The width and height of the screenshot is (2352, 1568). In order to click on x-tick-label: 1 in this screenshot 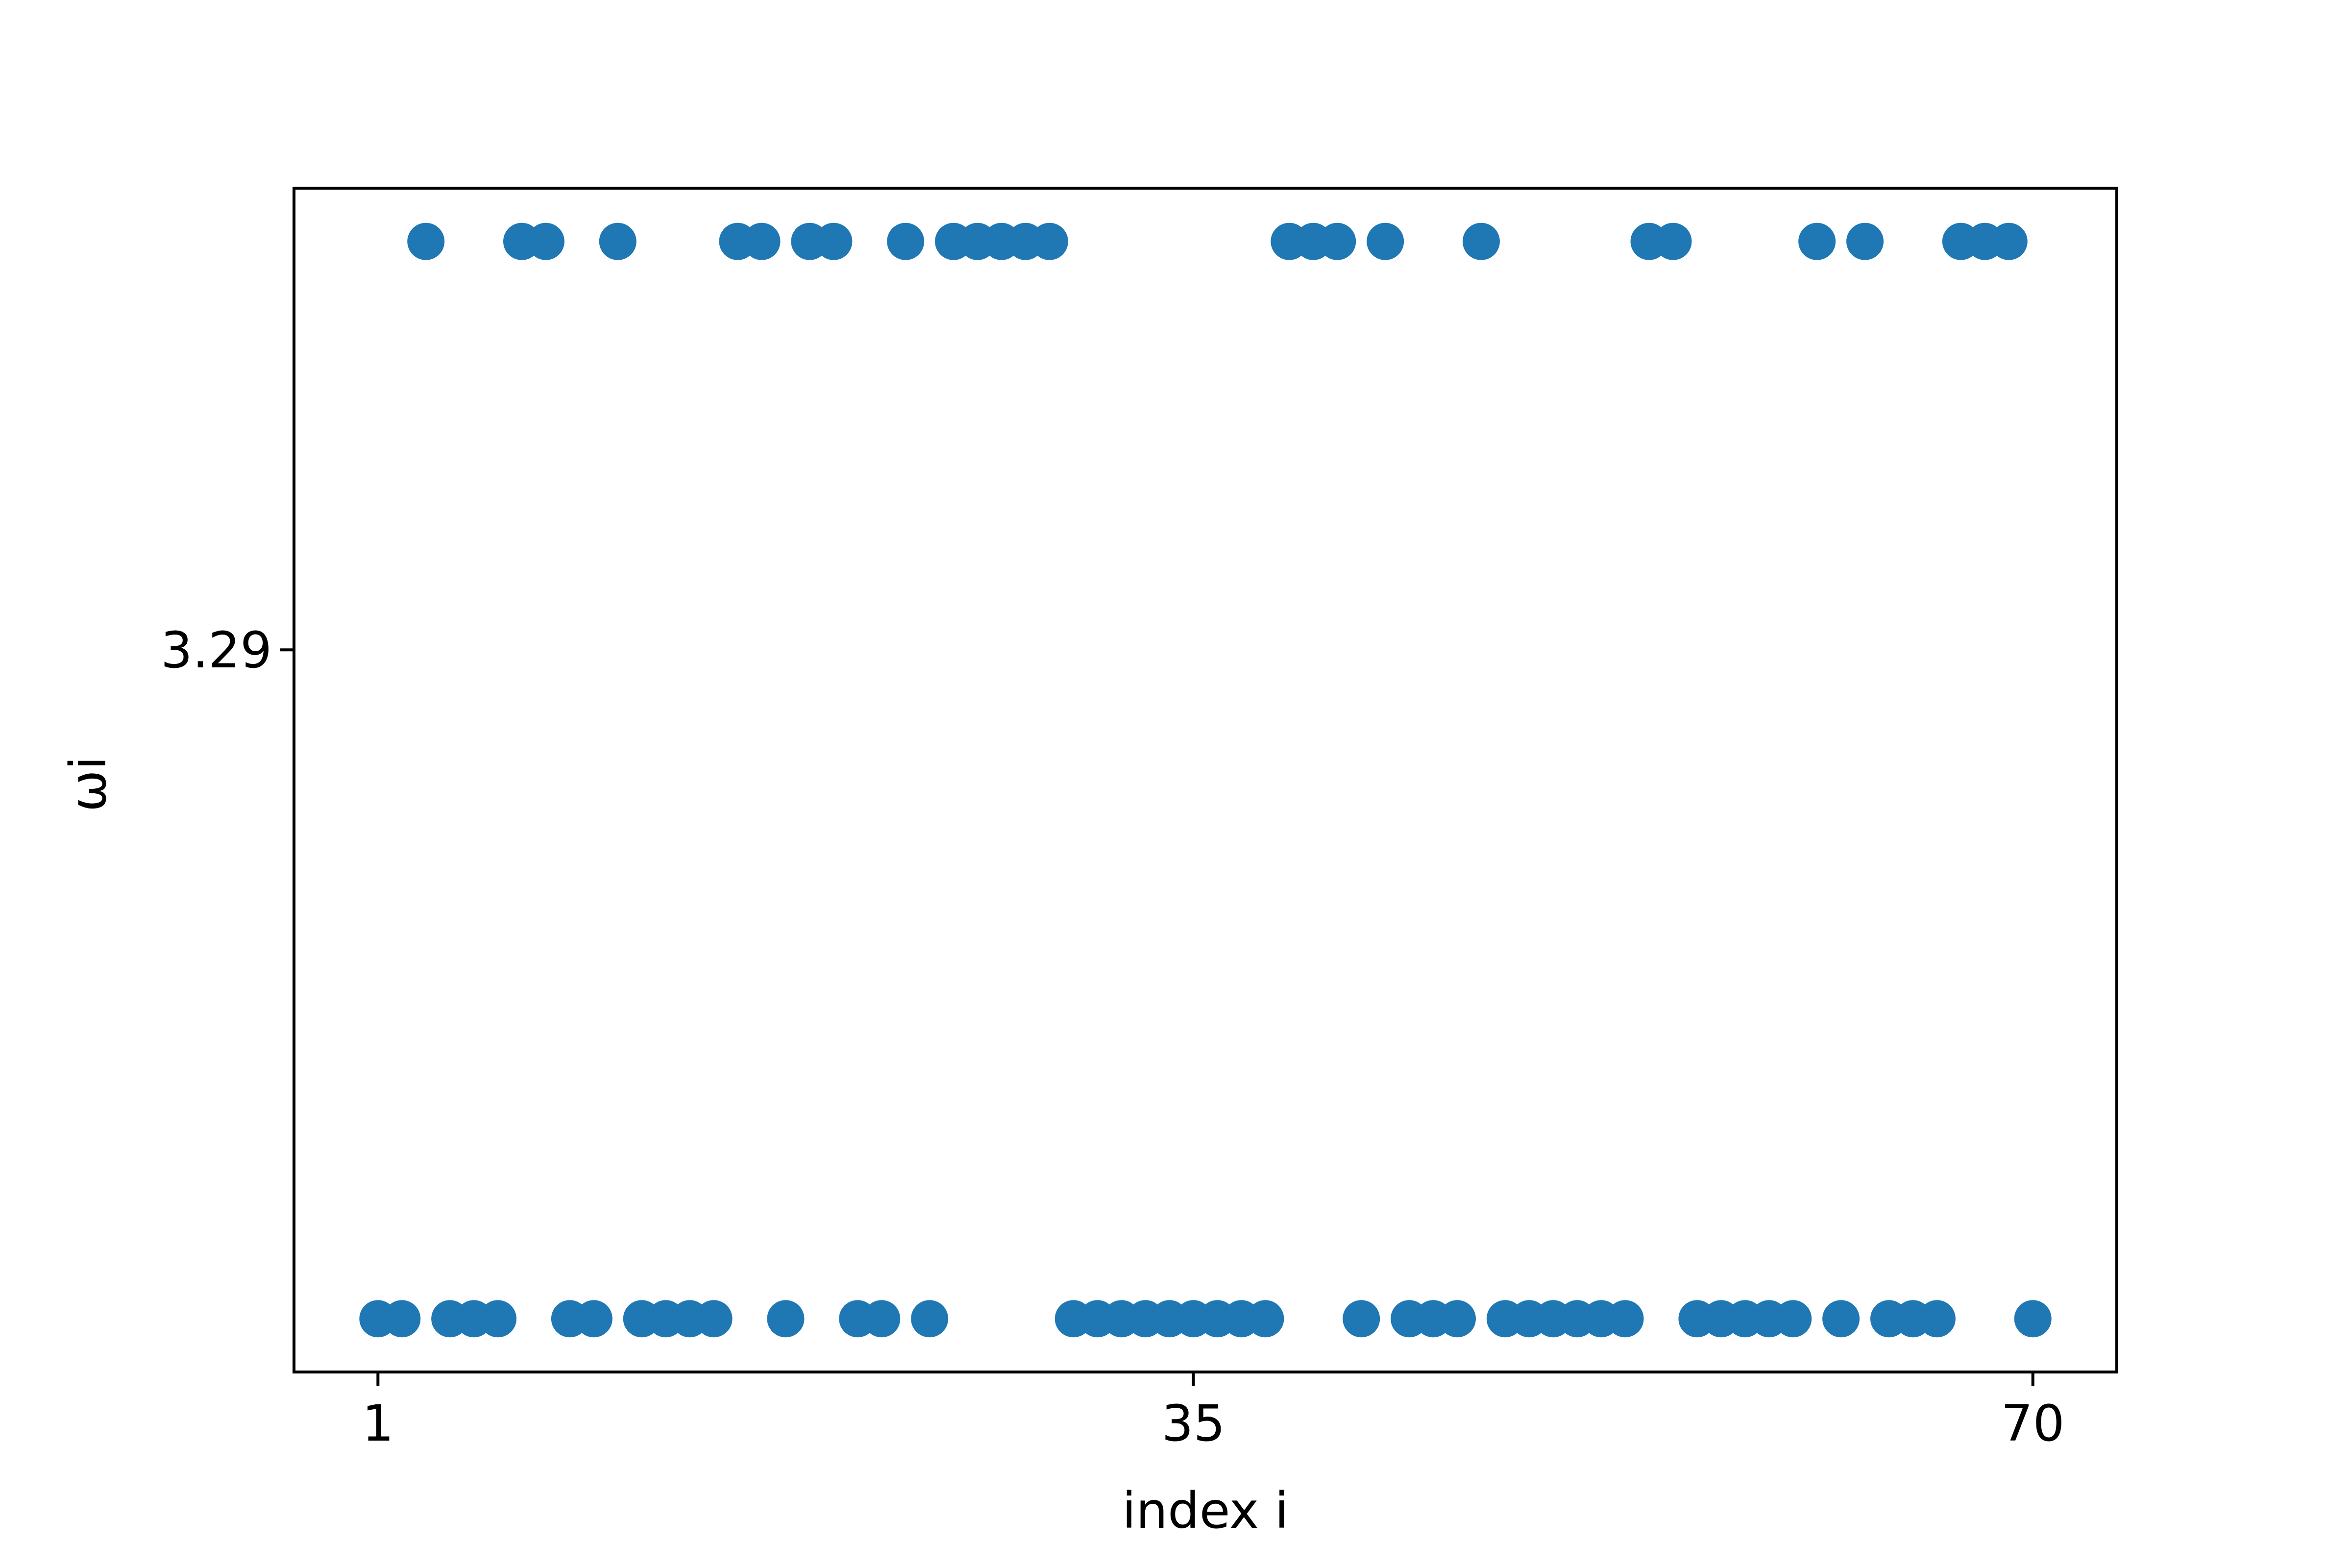, I will do `click(378, 1424)`.